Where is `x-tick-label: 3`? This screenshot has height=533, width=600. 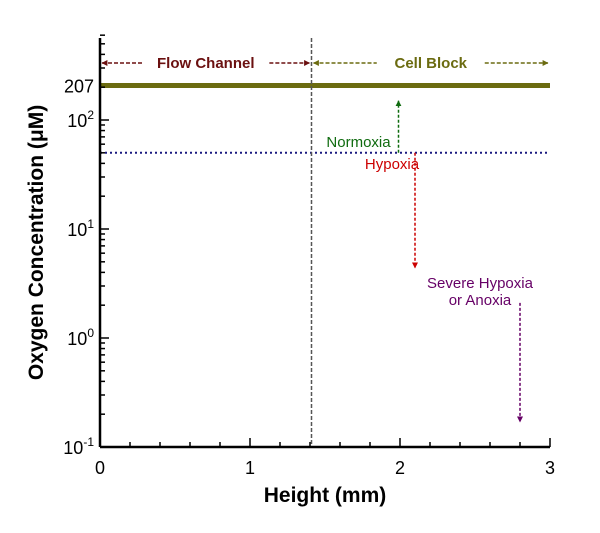
x-tick-label: 3 is located at coordinates (550, 468).